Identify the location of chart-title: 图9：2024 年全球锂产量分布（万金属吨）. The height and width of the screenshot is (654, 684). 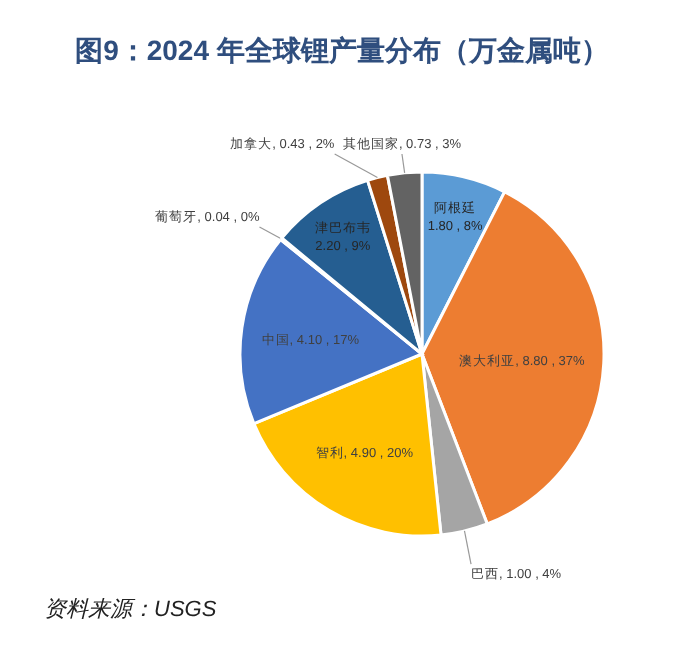
(342, 50).